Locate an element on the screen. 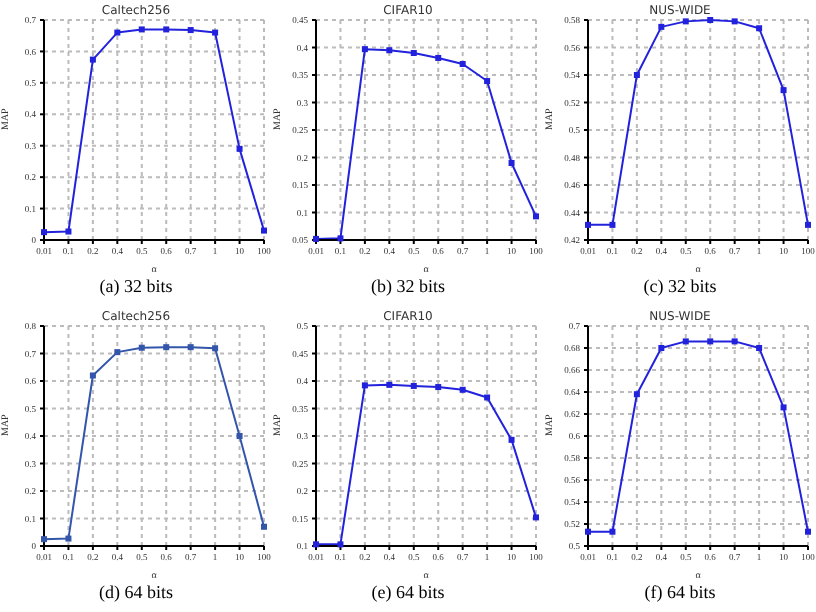 This screenshot has width=816, height=612. text: (b) 32 bits is located at coordinates (408, 286).